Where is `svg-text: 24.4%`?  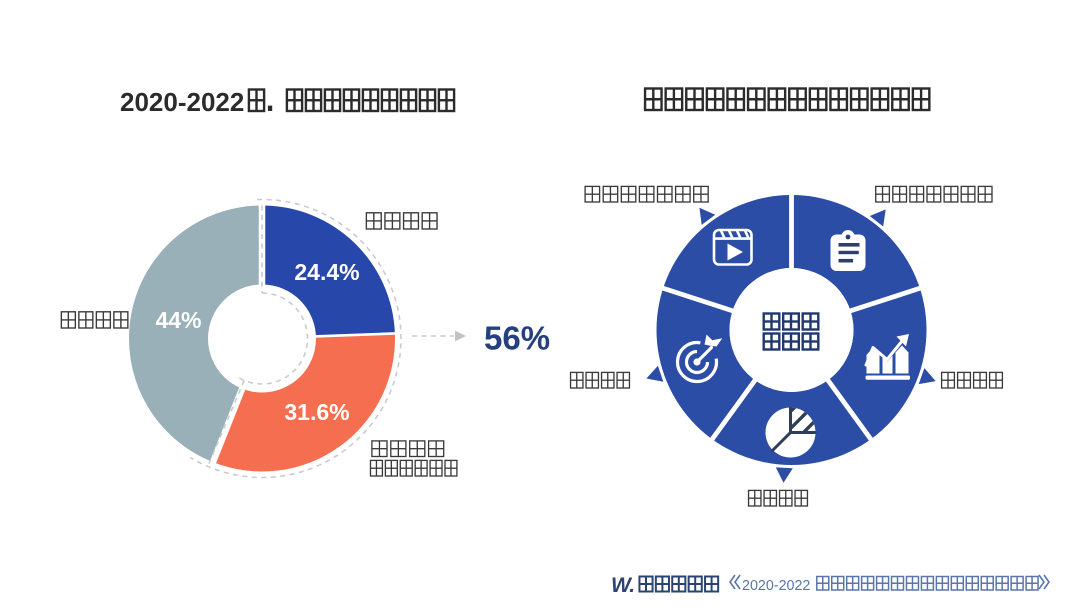
svg-text: 24.4% is located at coordinates (326, 272).